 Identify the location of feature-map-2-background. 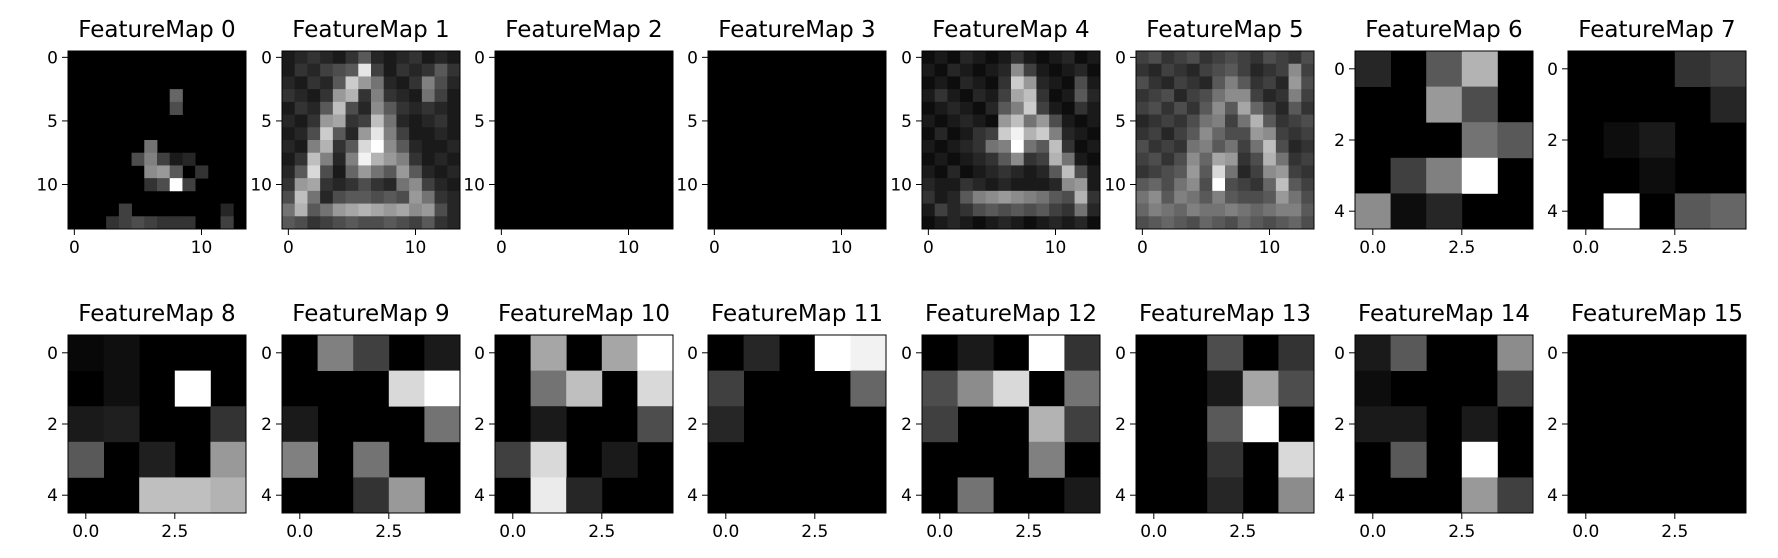
(584, 140).